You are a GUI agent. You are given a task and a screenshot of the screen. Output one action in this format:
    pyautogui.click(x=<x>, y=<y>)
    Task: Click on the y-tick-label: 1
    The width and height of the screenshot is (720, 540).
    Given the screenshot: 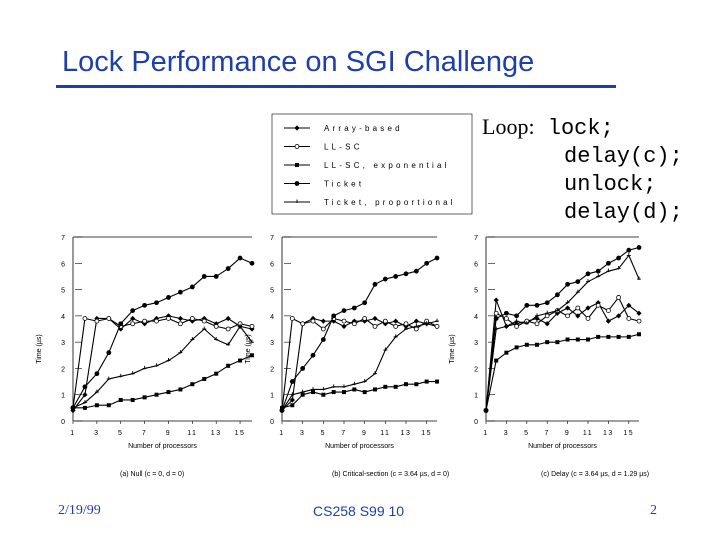 What is the action you would take?
    pyautogui.click(x=63, y=396)
    